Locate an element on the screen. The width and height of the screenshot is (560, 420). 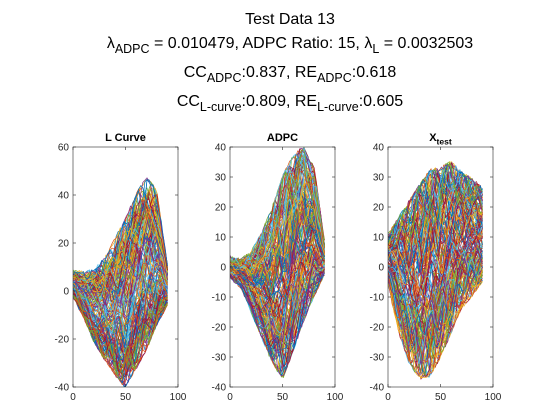
figure-title-line: Test Data 13 is located at coordinates (290, 19).